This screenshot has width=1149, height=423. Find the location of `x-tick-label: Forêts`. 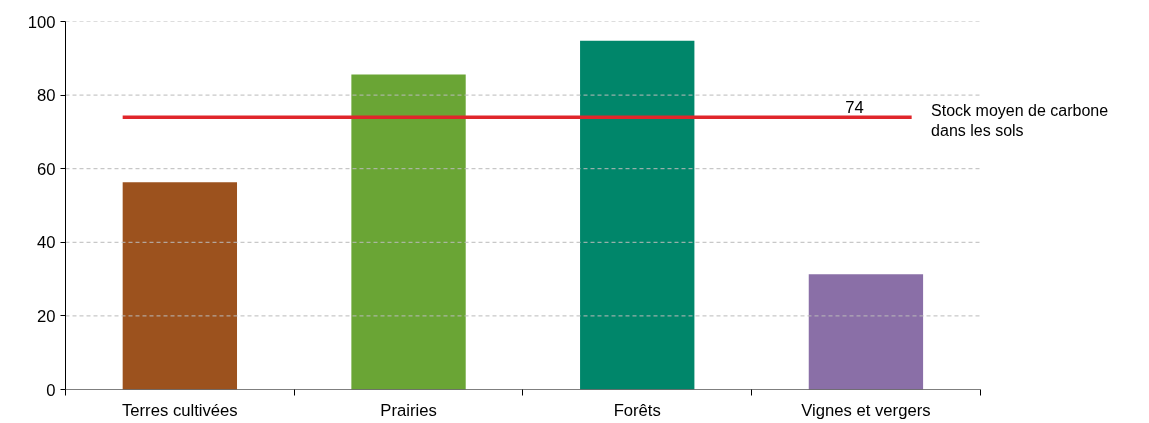

x-tick-label: Forêts is located at coordinates (637, 410).